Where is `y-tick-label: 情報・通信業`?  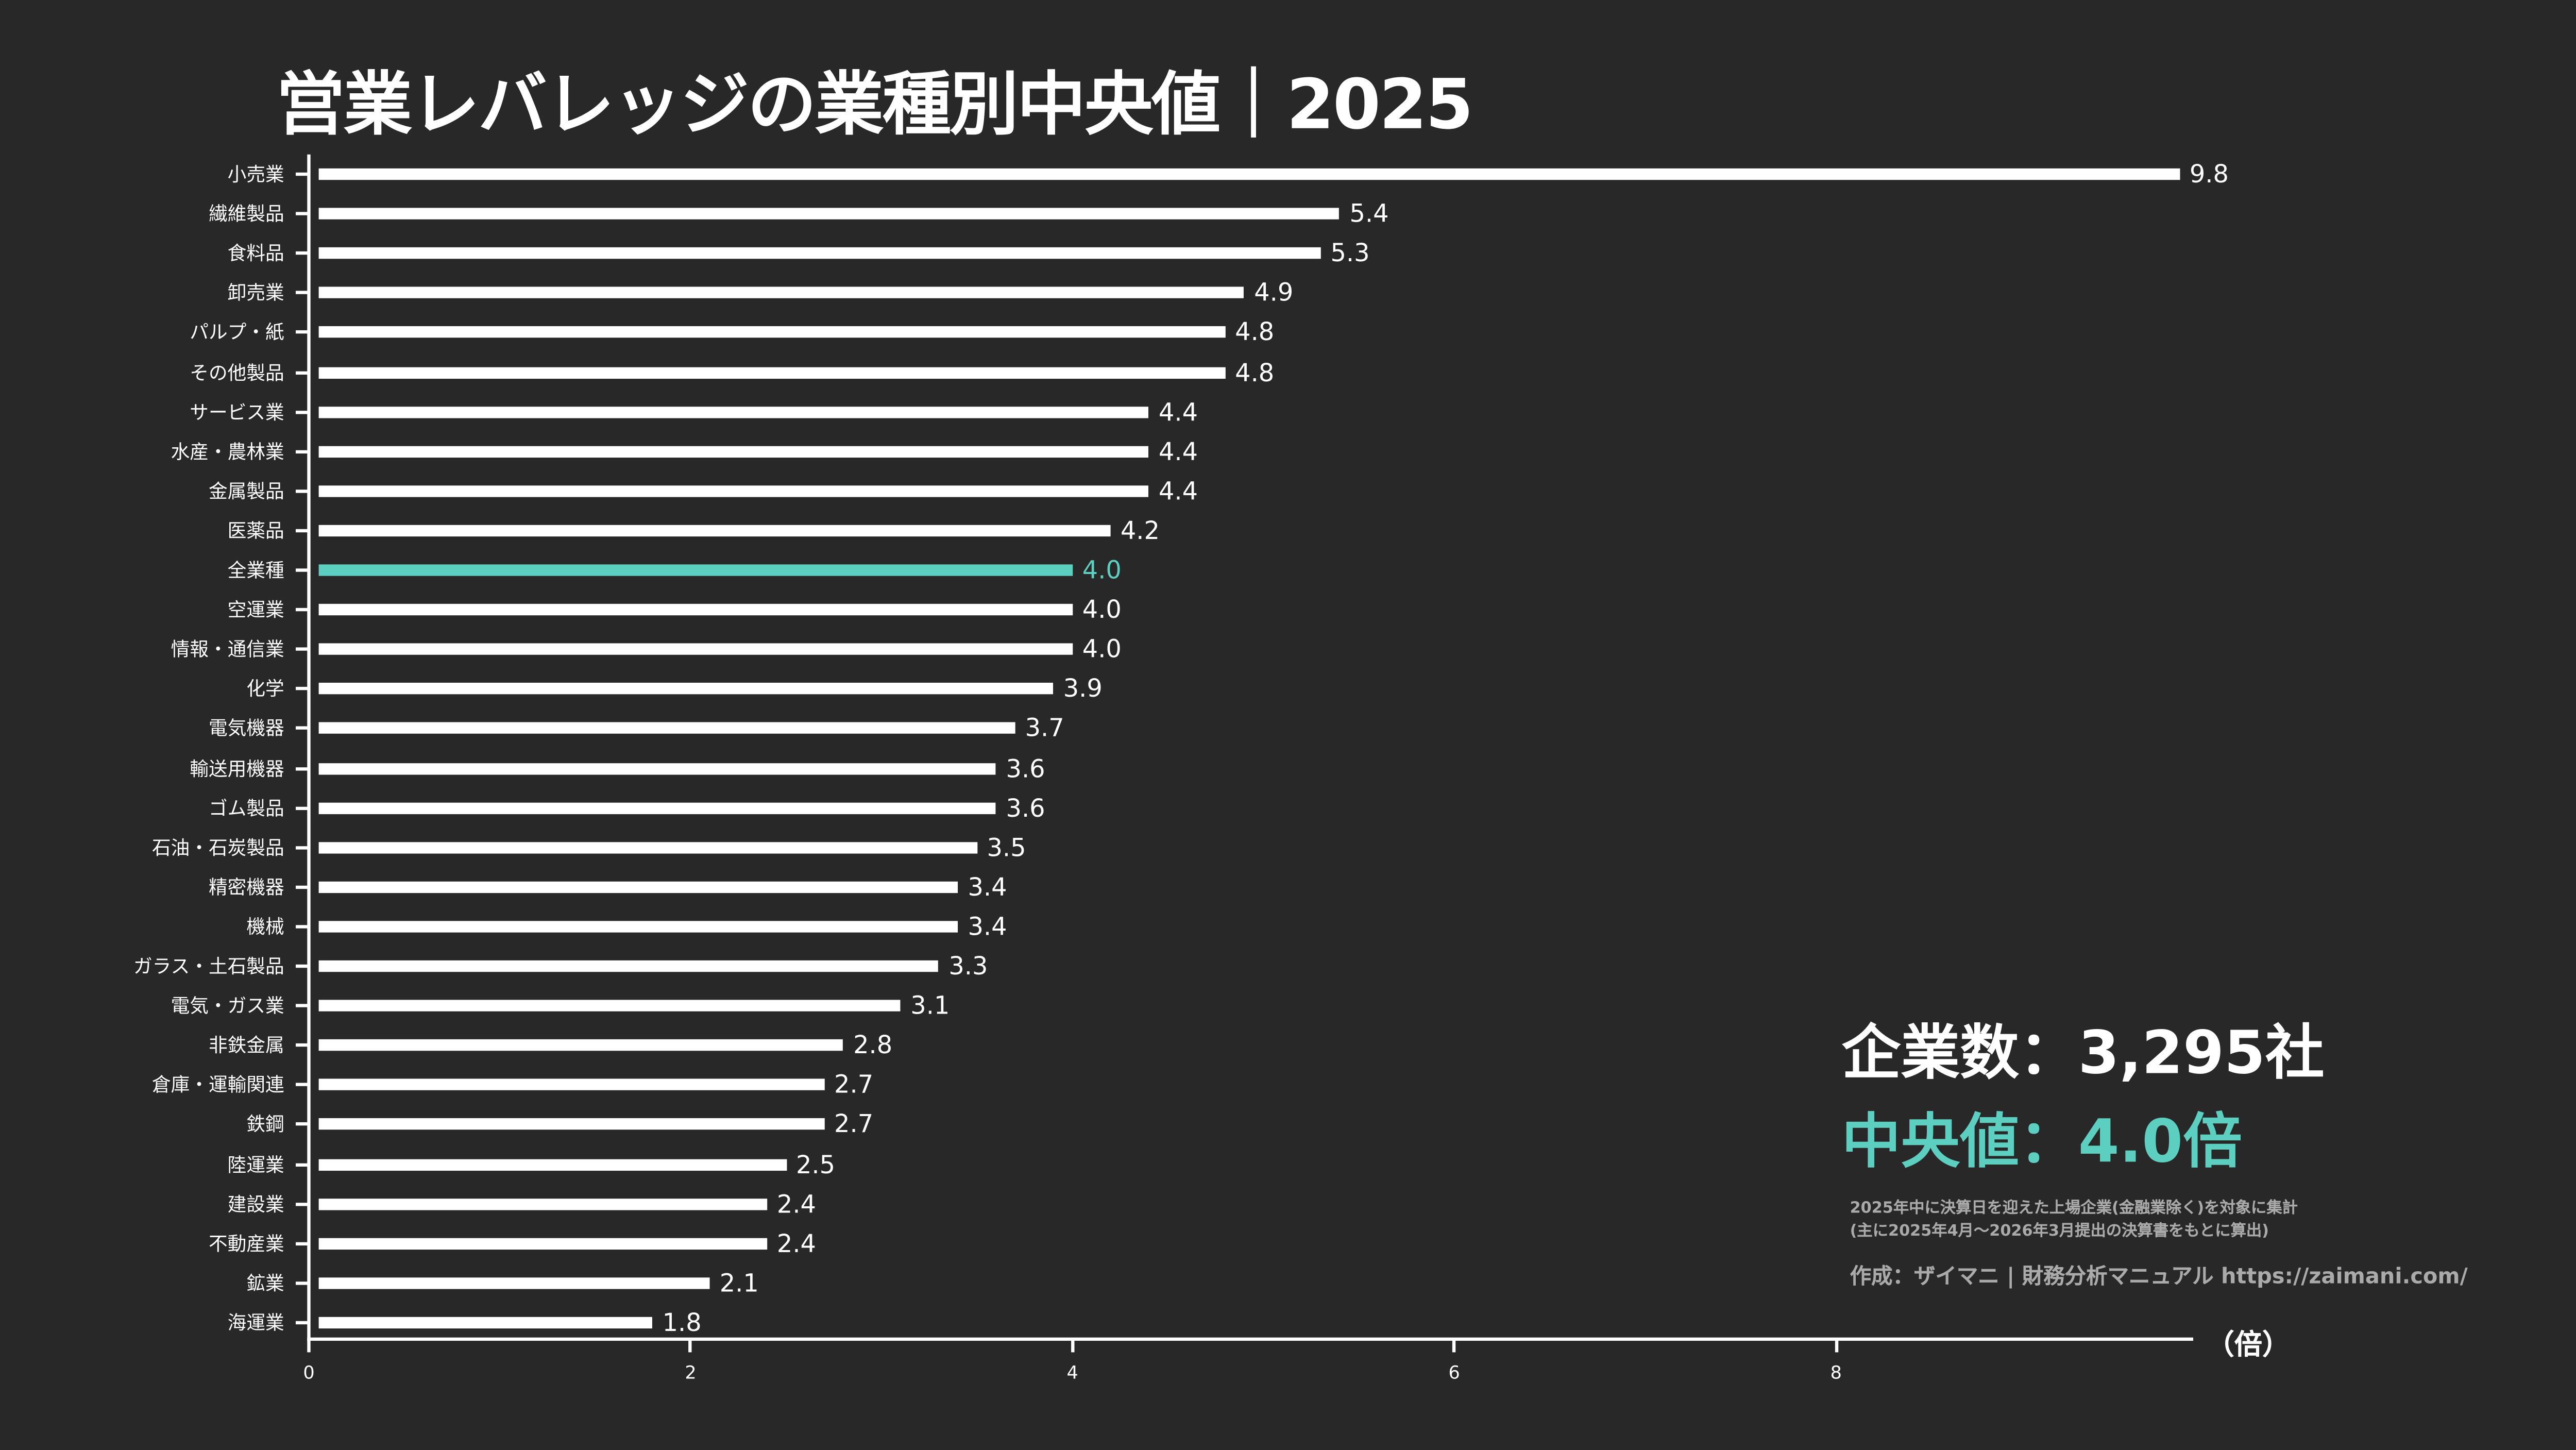 y-tick-label: 情報・通信業 is located at coordinates (227, 649).